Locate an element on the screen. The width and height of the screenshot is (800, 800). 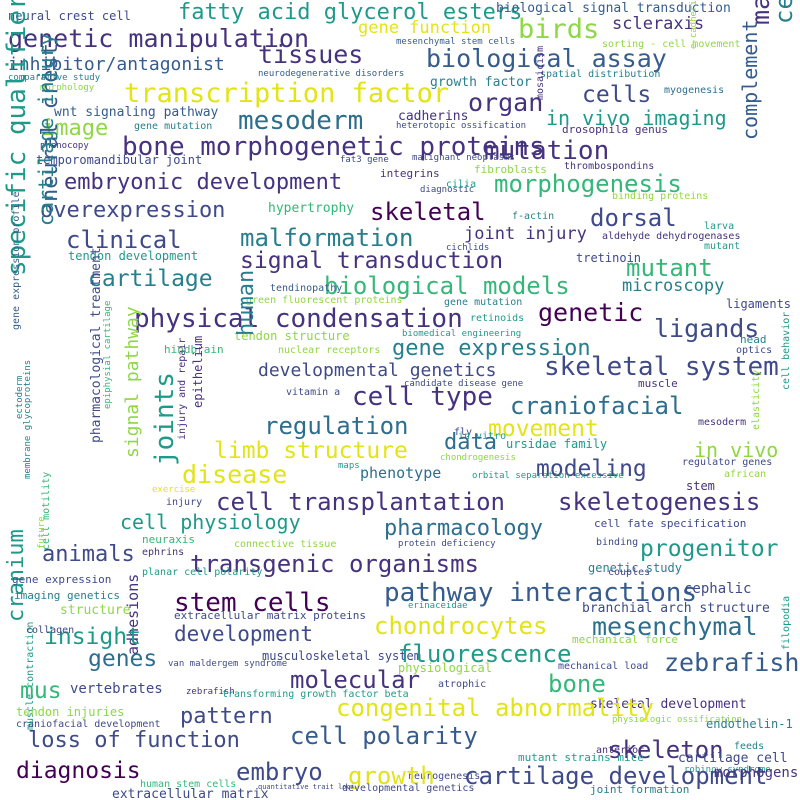
word-physiological: physiological is located at coordinates (445, 668).